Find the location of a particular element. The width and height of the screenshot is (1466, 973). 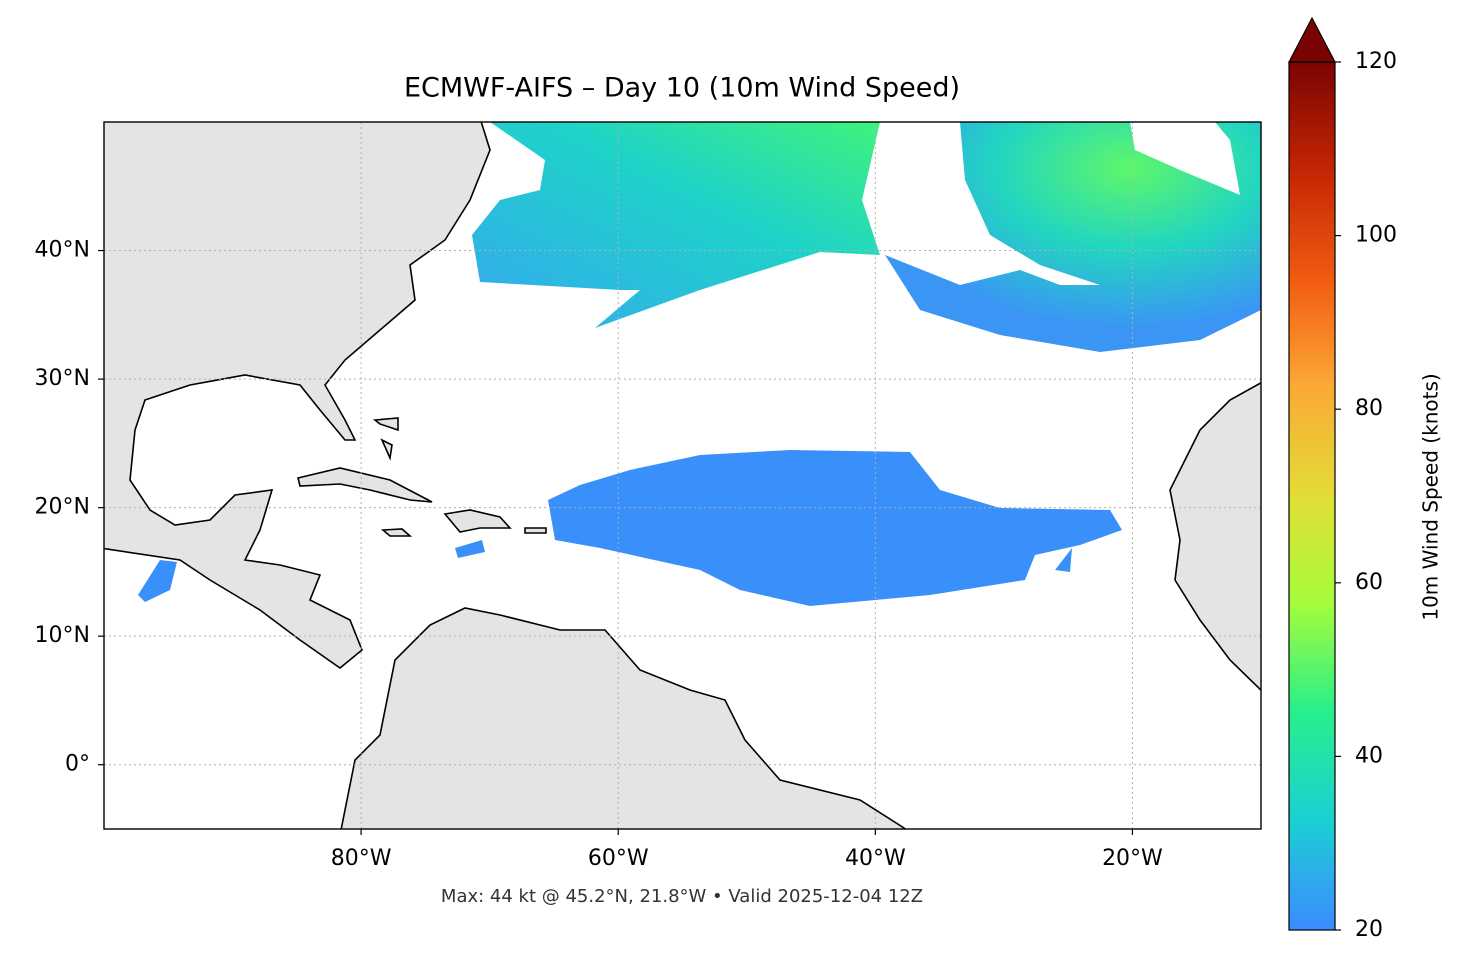

x-tick-label: 20°W is located at coordinates (1132, 858).